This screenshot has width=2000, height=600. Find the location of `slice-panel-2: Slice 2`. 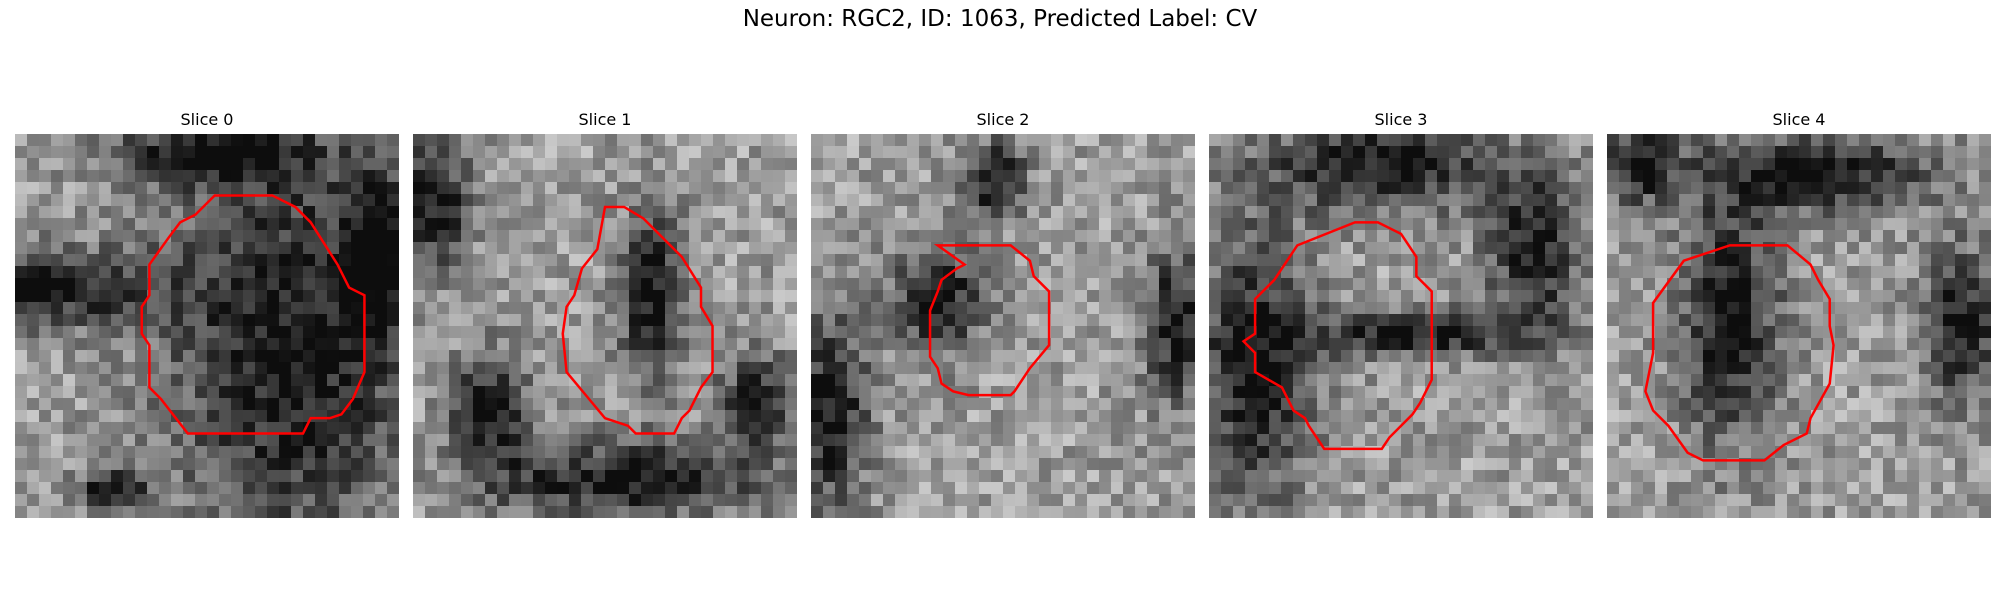

slice-panel-2: Slice 2 is located at coordinates (1003, 314).